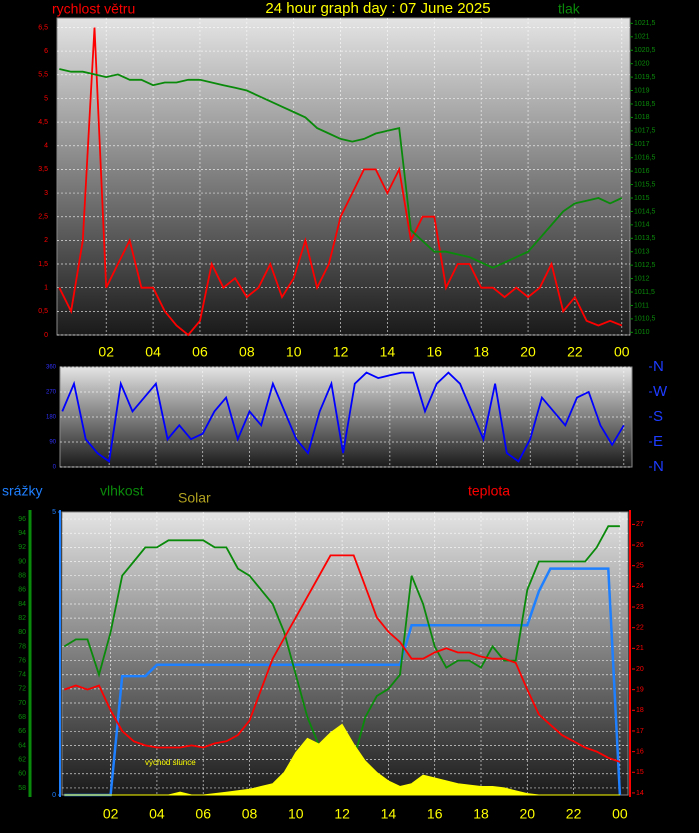 The height and width of the screenshot is (833, 699). What do you see at coordinates (622, 352) in the screenshot?
I see `x-tick-label: 00` at bounding box center [622, 352].